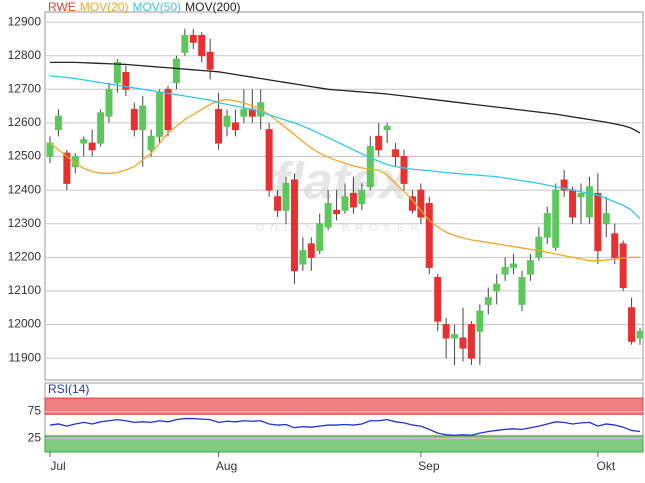 Image resolution: width=645 pixels, height=483 pixels. I want to click on y-tick-label: 12100, so click(25, 290).